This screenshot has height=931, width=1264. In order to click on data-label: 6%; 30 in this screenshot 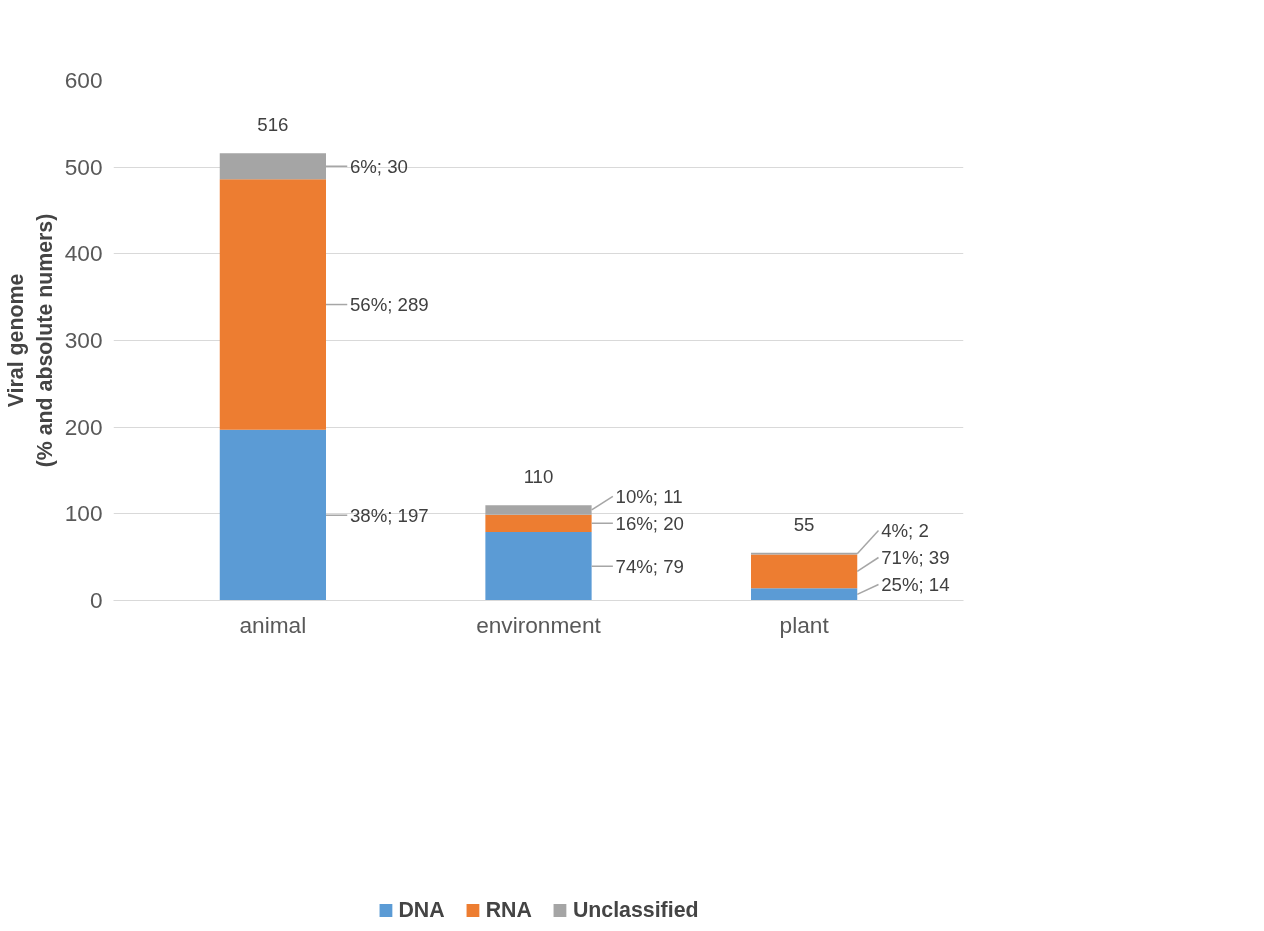, I will do `click(378, 166)`.